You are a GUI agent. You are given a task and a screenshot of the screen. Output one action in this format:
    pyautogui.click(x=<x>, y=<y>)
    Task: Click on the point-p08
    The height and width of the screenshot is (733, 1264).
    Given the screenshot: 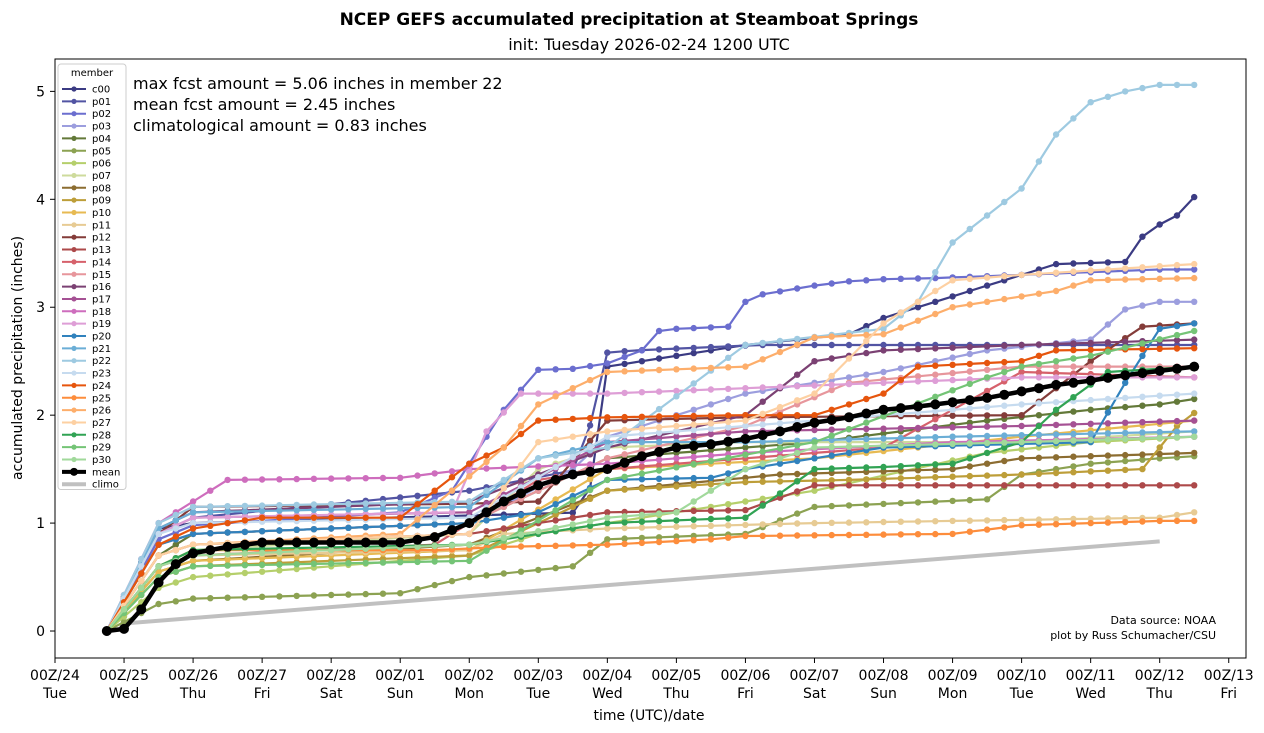 What is the action you would take?
    pyautogui.click(x=849, y=472)
    